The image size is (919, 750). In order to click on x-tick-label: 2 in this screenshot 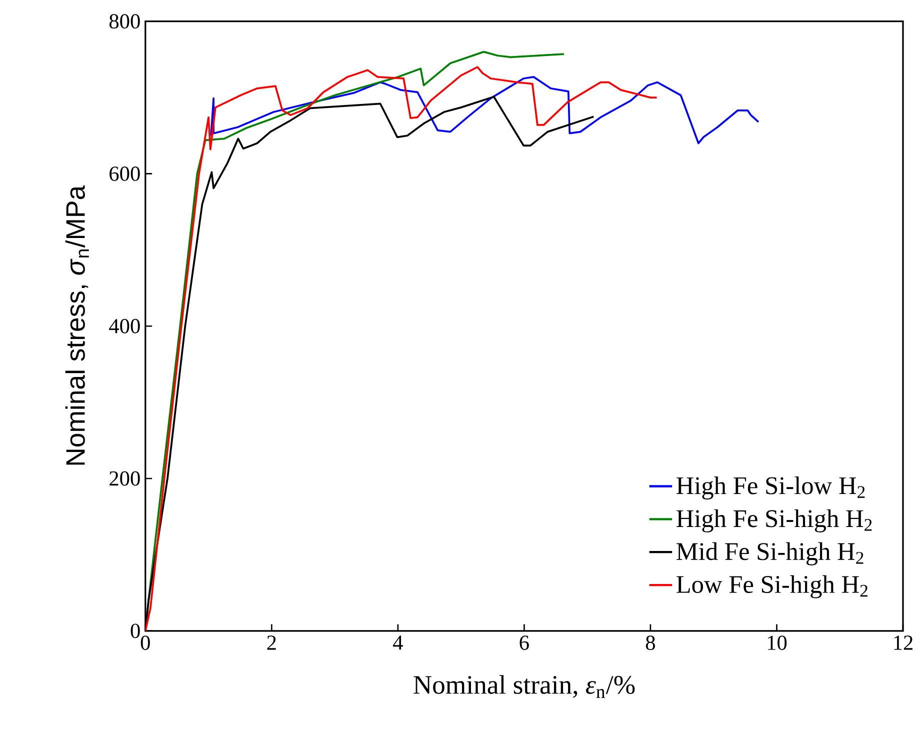, I will do `click(271, 643)`.